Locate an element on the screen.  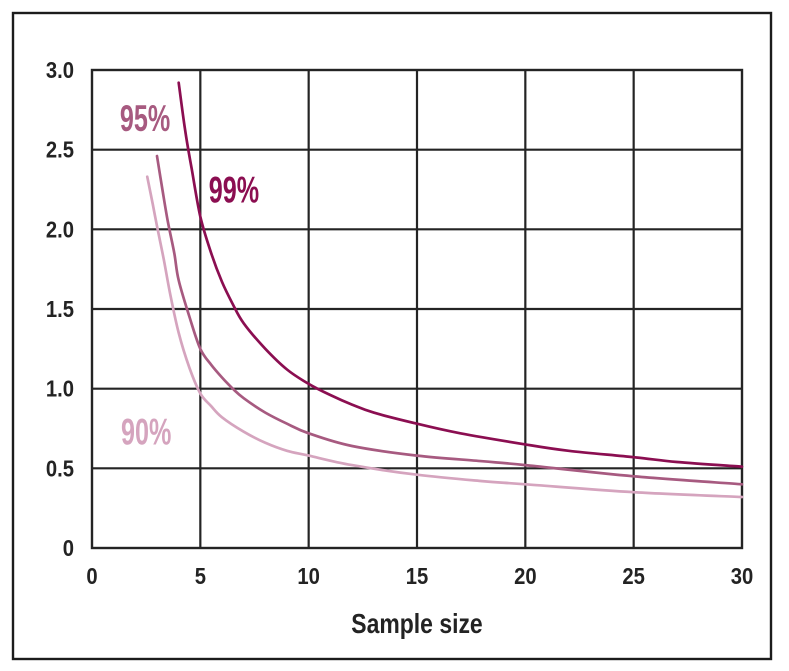
curve-label-99%: 99% is located at coordinates (234, 190).